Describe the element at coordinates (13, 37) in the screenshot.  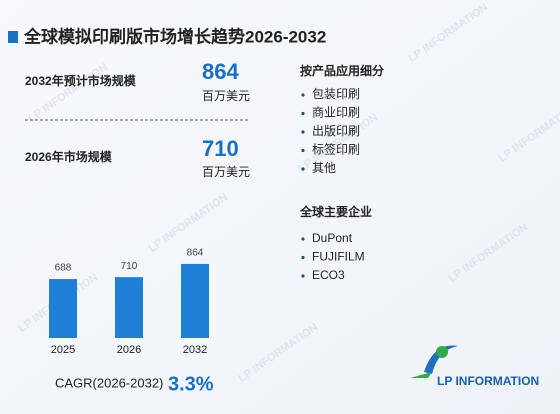
I see `title-marker` at that location.